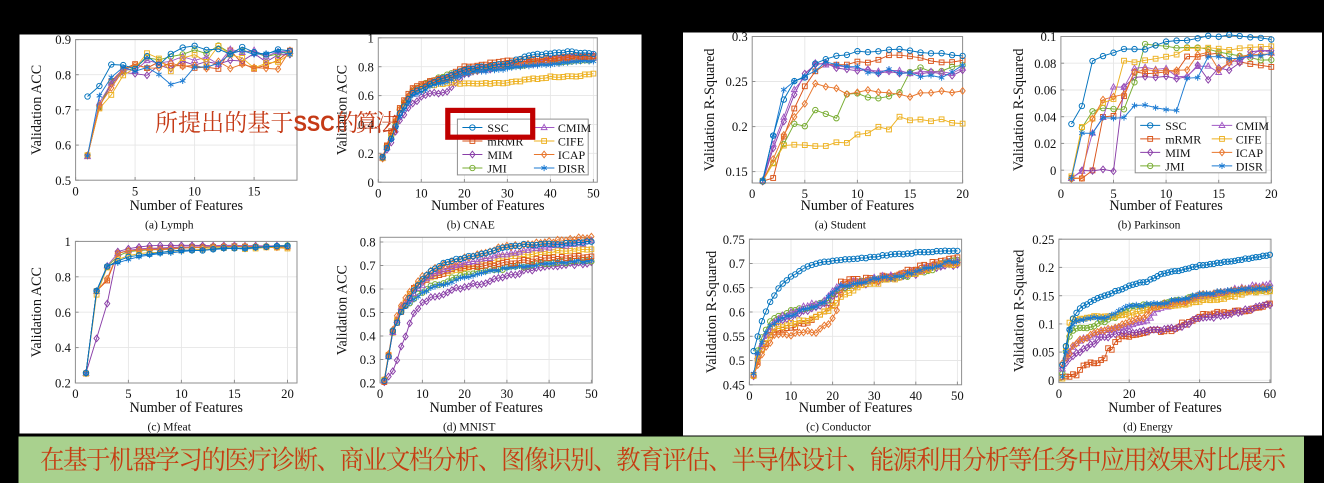 This screenshot has height=483, width=1324. I want to click on svg-text: (b) CNAE, so click(471, 225).